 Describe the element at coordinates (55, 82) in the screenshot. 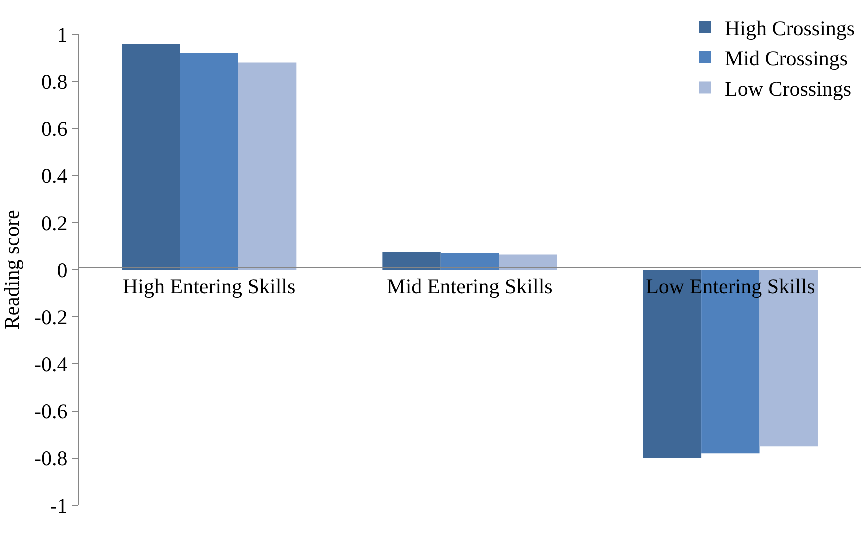

I see `y-tick-label: 0.8` at that location.